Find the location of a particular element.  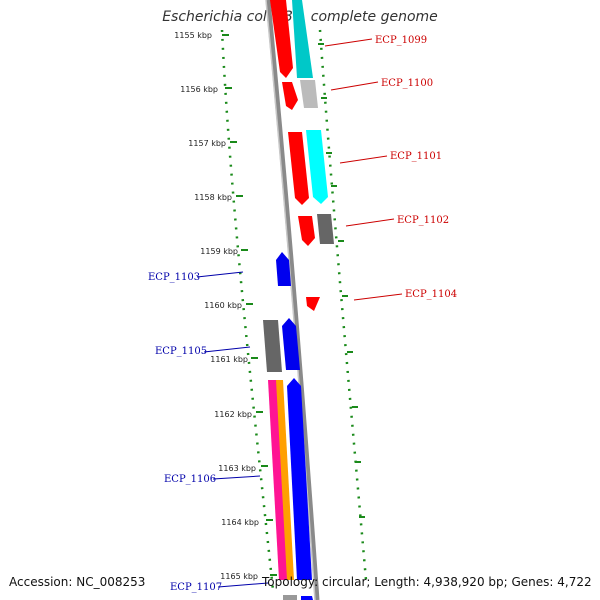

gene-features is located at coordinates (298, 300).